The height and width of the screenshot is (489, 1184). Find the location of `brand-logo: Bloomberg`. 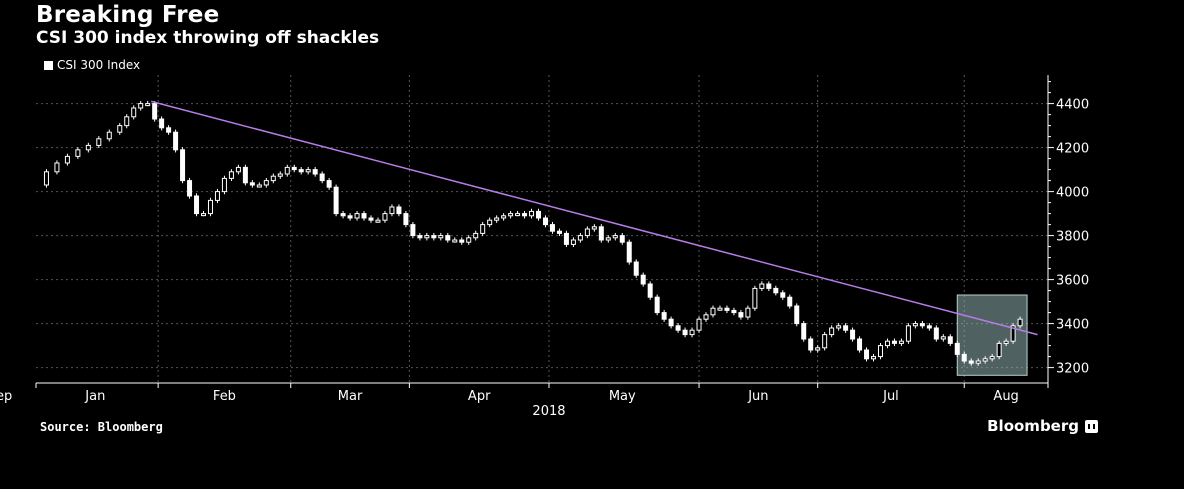

brand-logo: Bloomberg is located at coordinates (1042, 426).